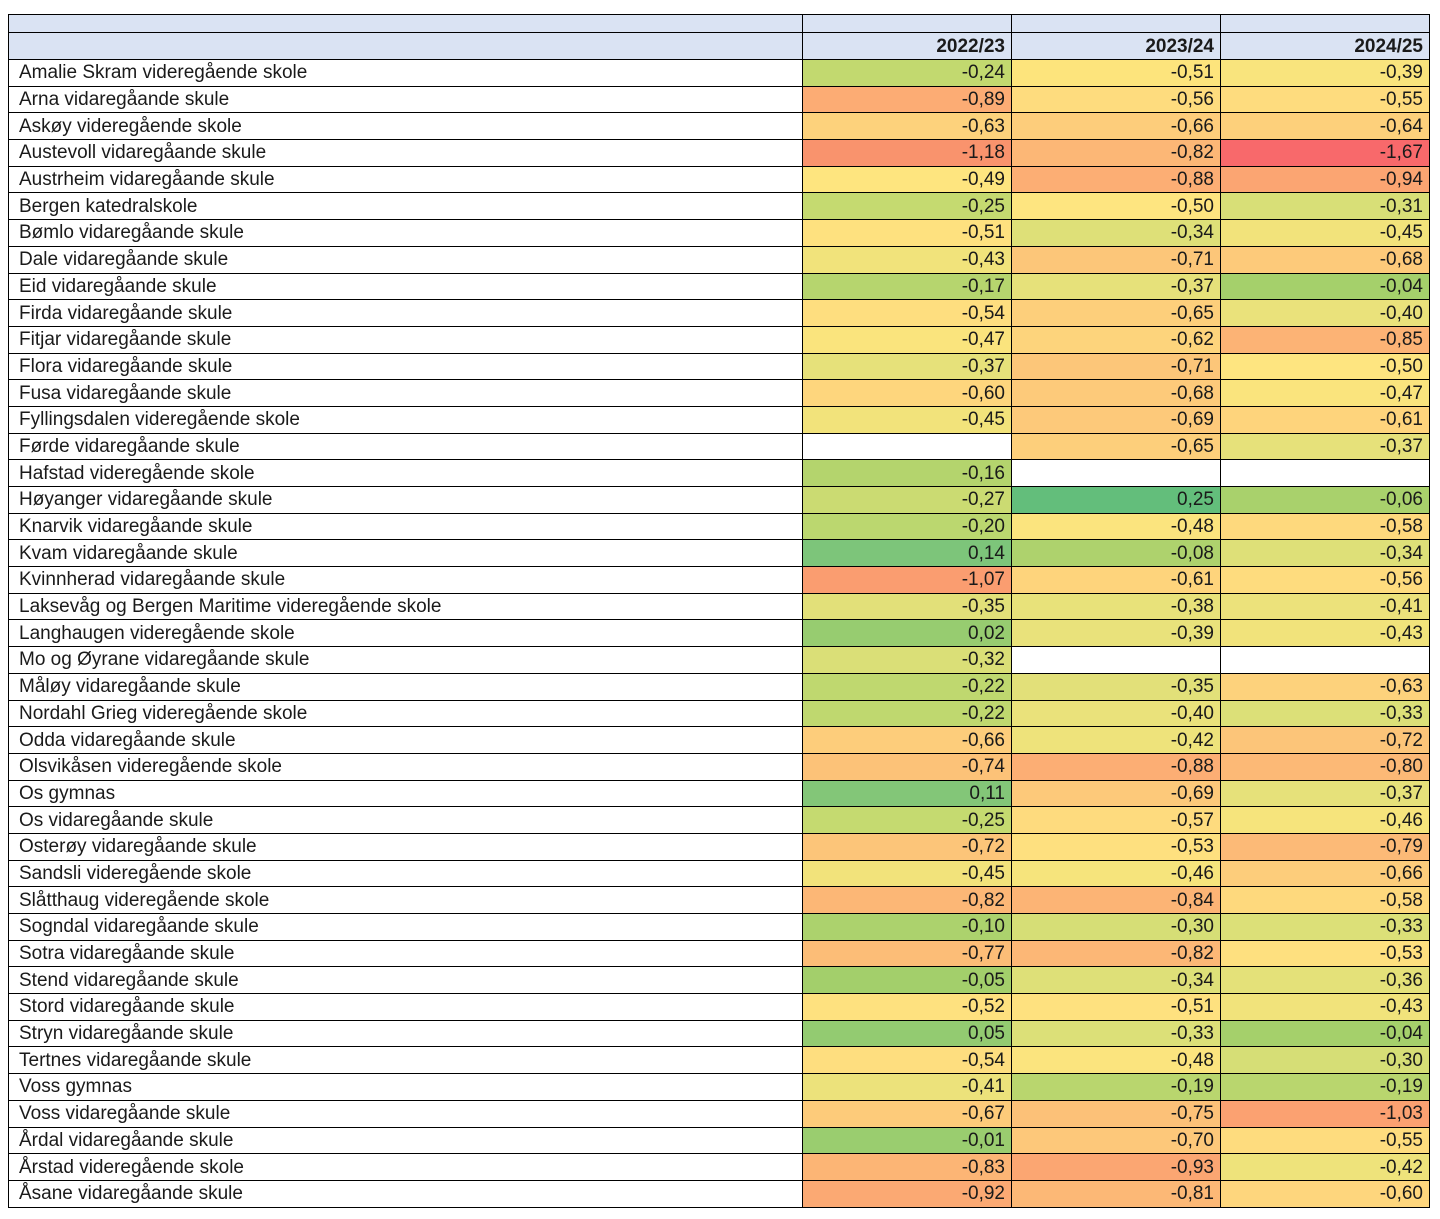 The image size is (1440, 1219). I want to click on column-header: 2022/23, so click(907, 46).